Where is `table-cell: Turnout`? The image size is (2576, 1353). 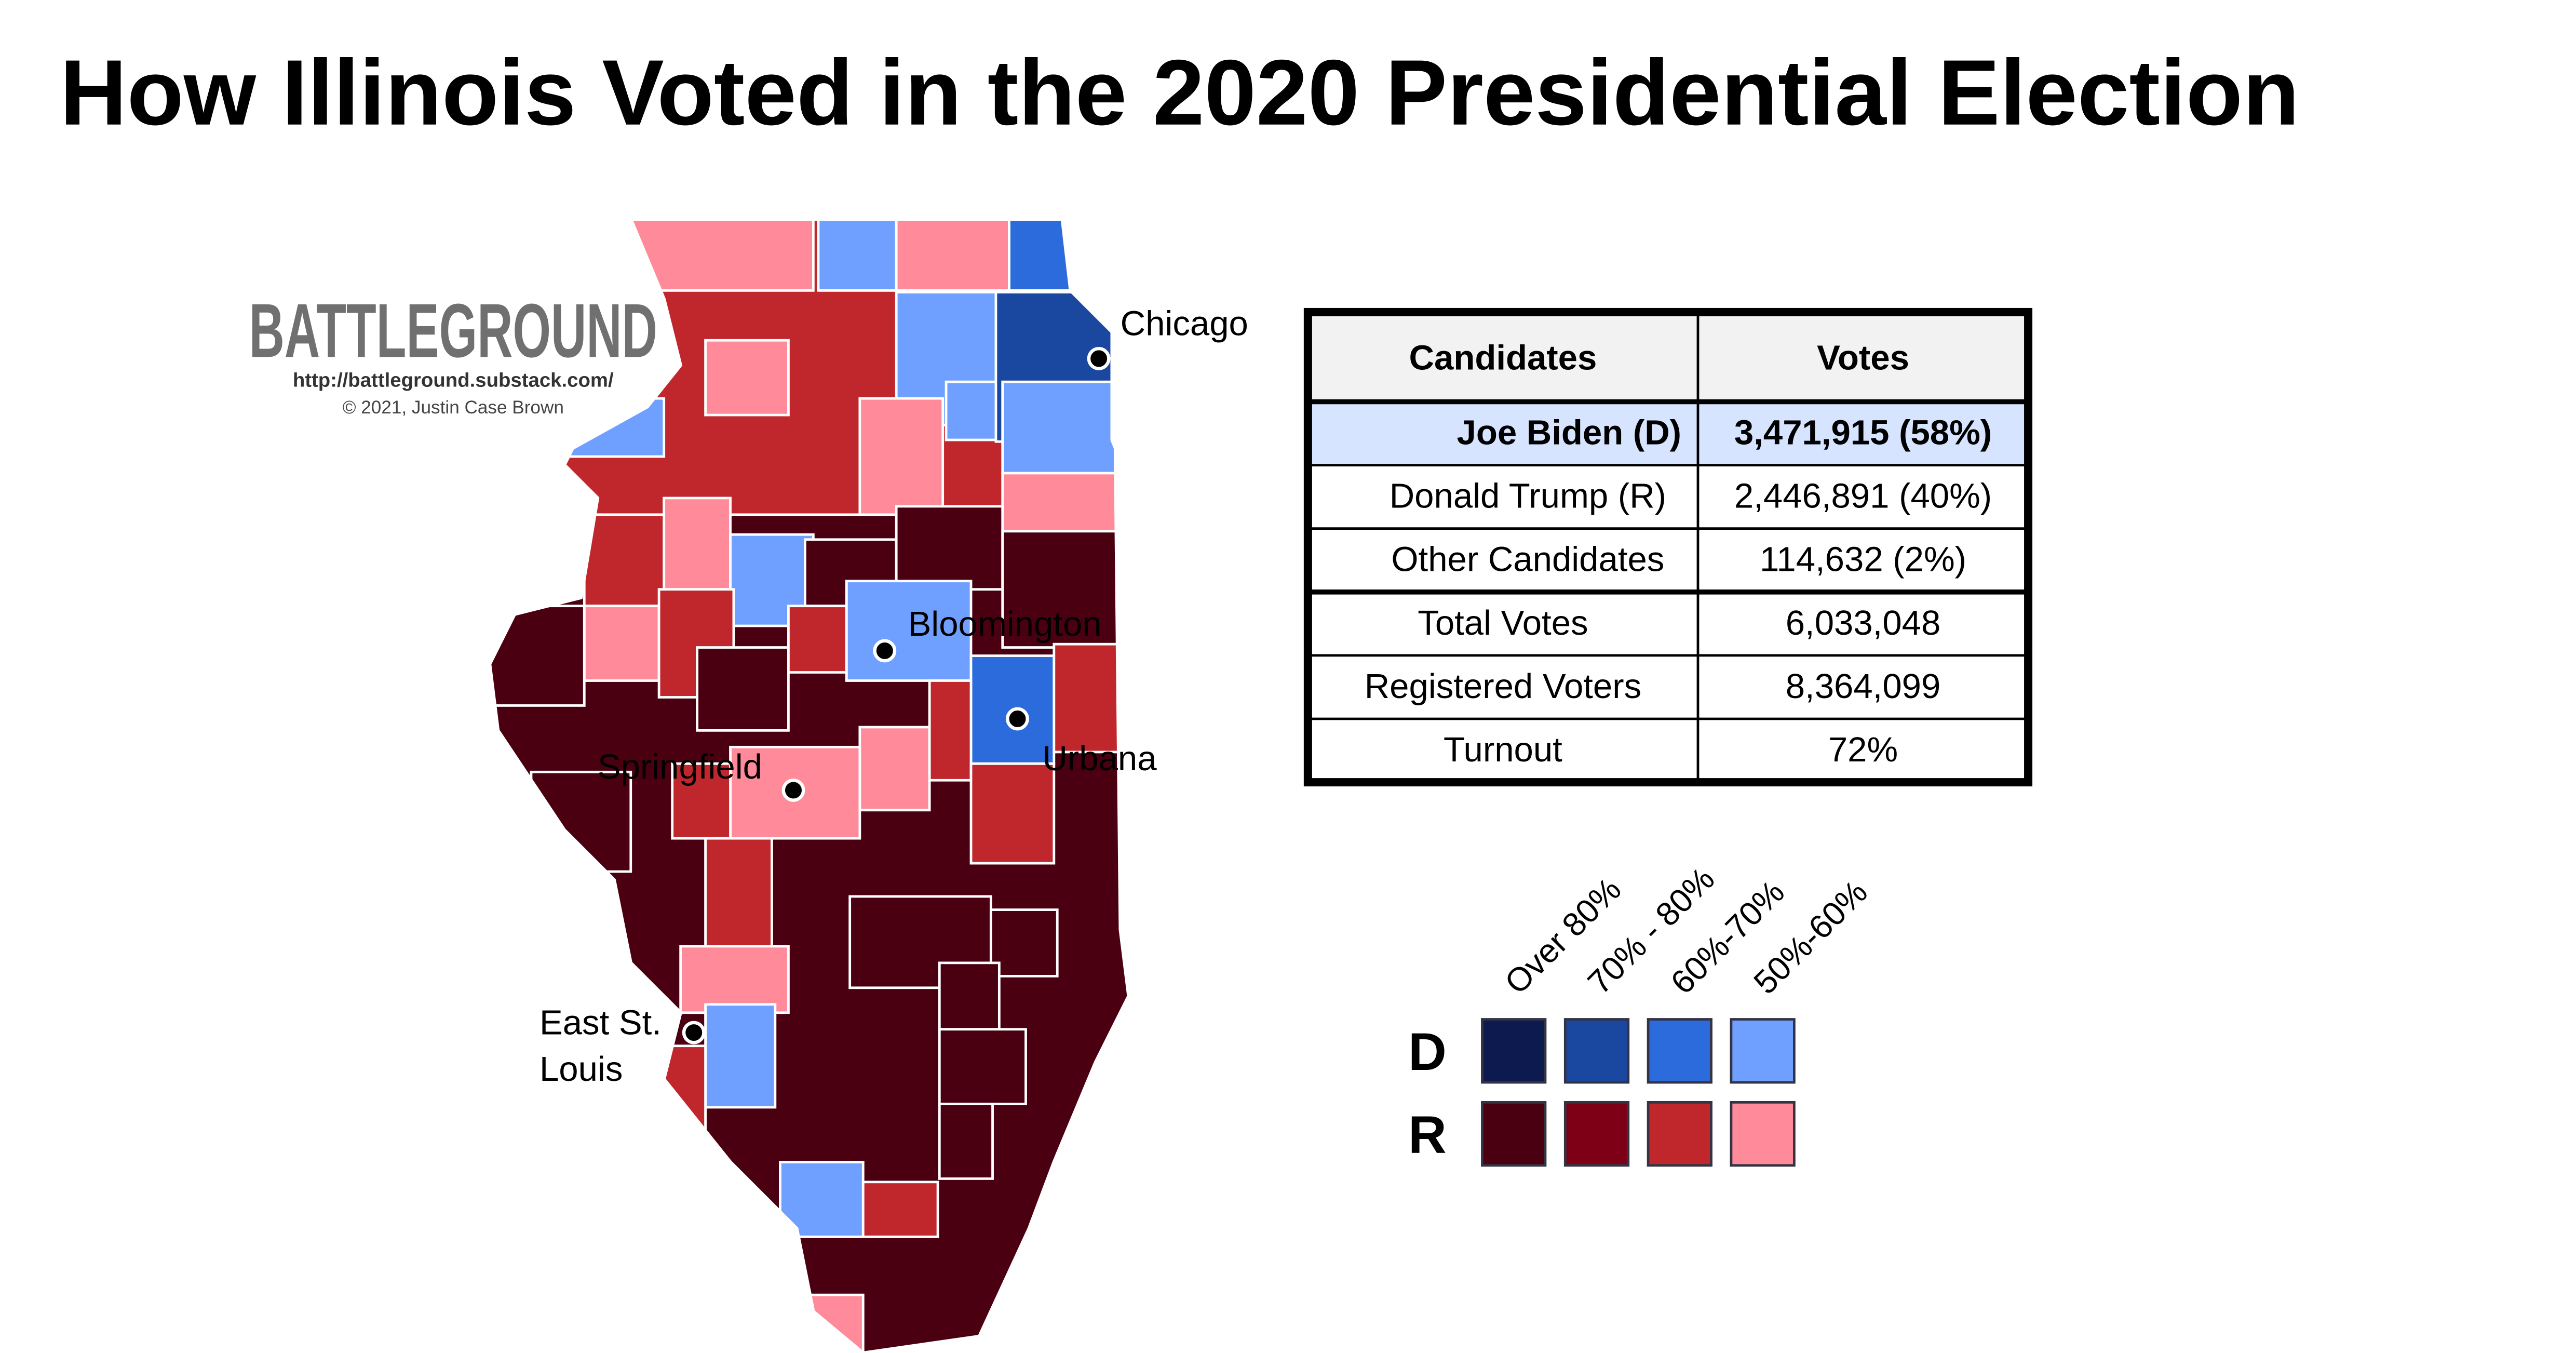
table-cell: Turnout is located at coordinates (1503, 749).